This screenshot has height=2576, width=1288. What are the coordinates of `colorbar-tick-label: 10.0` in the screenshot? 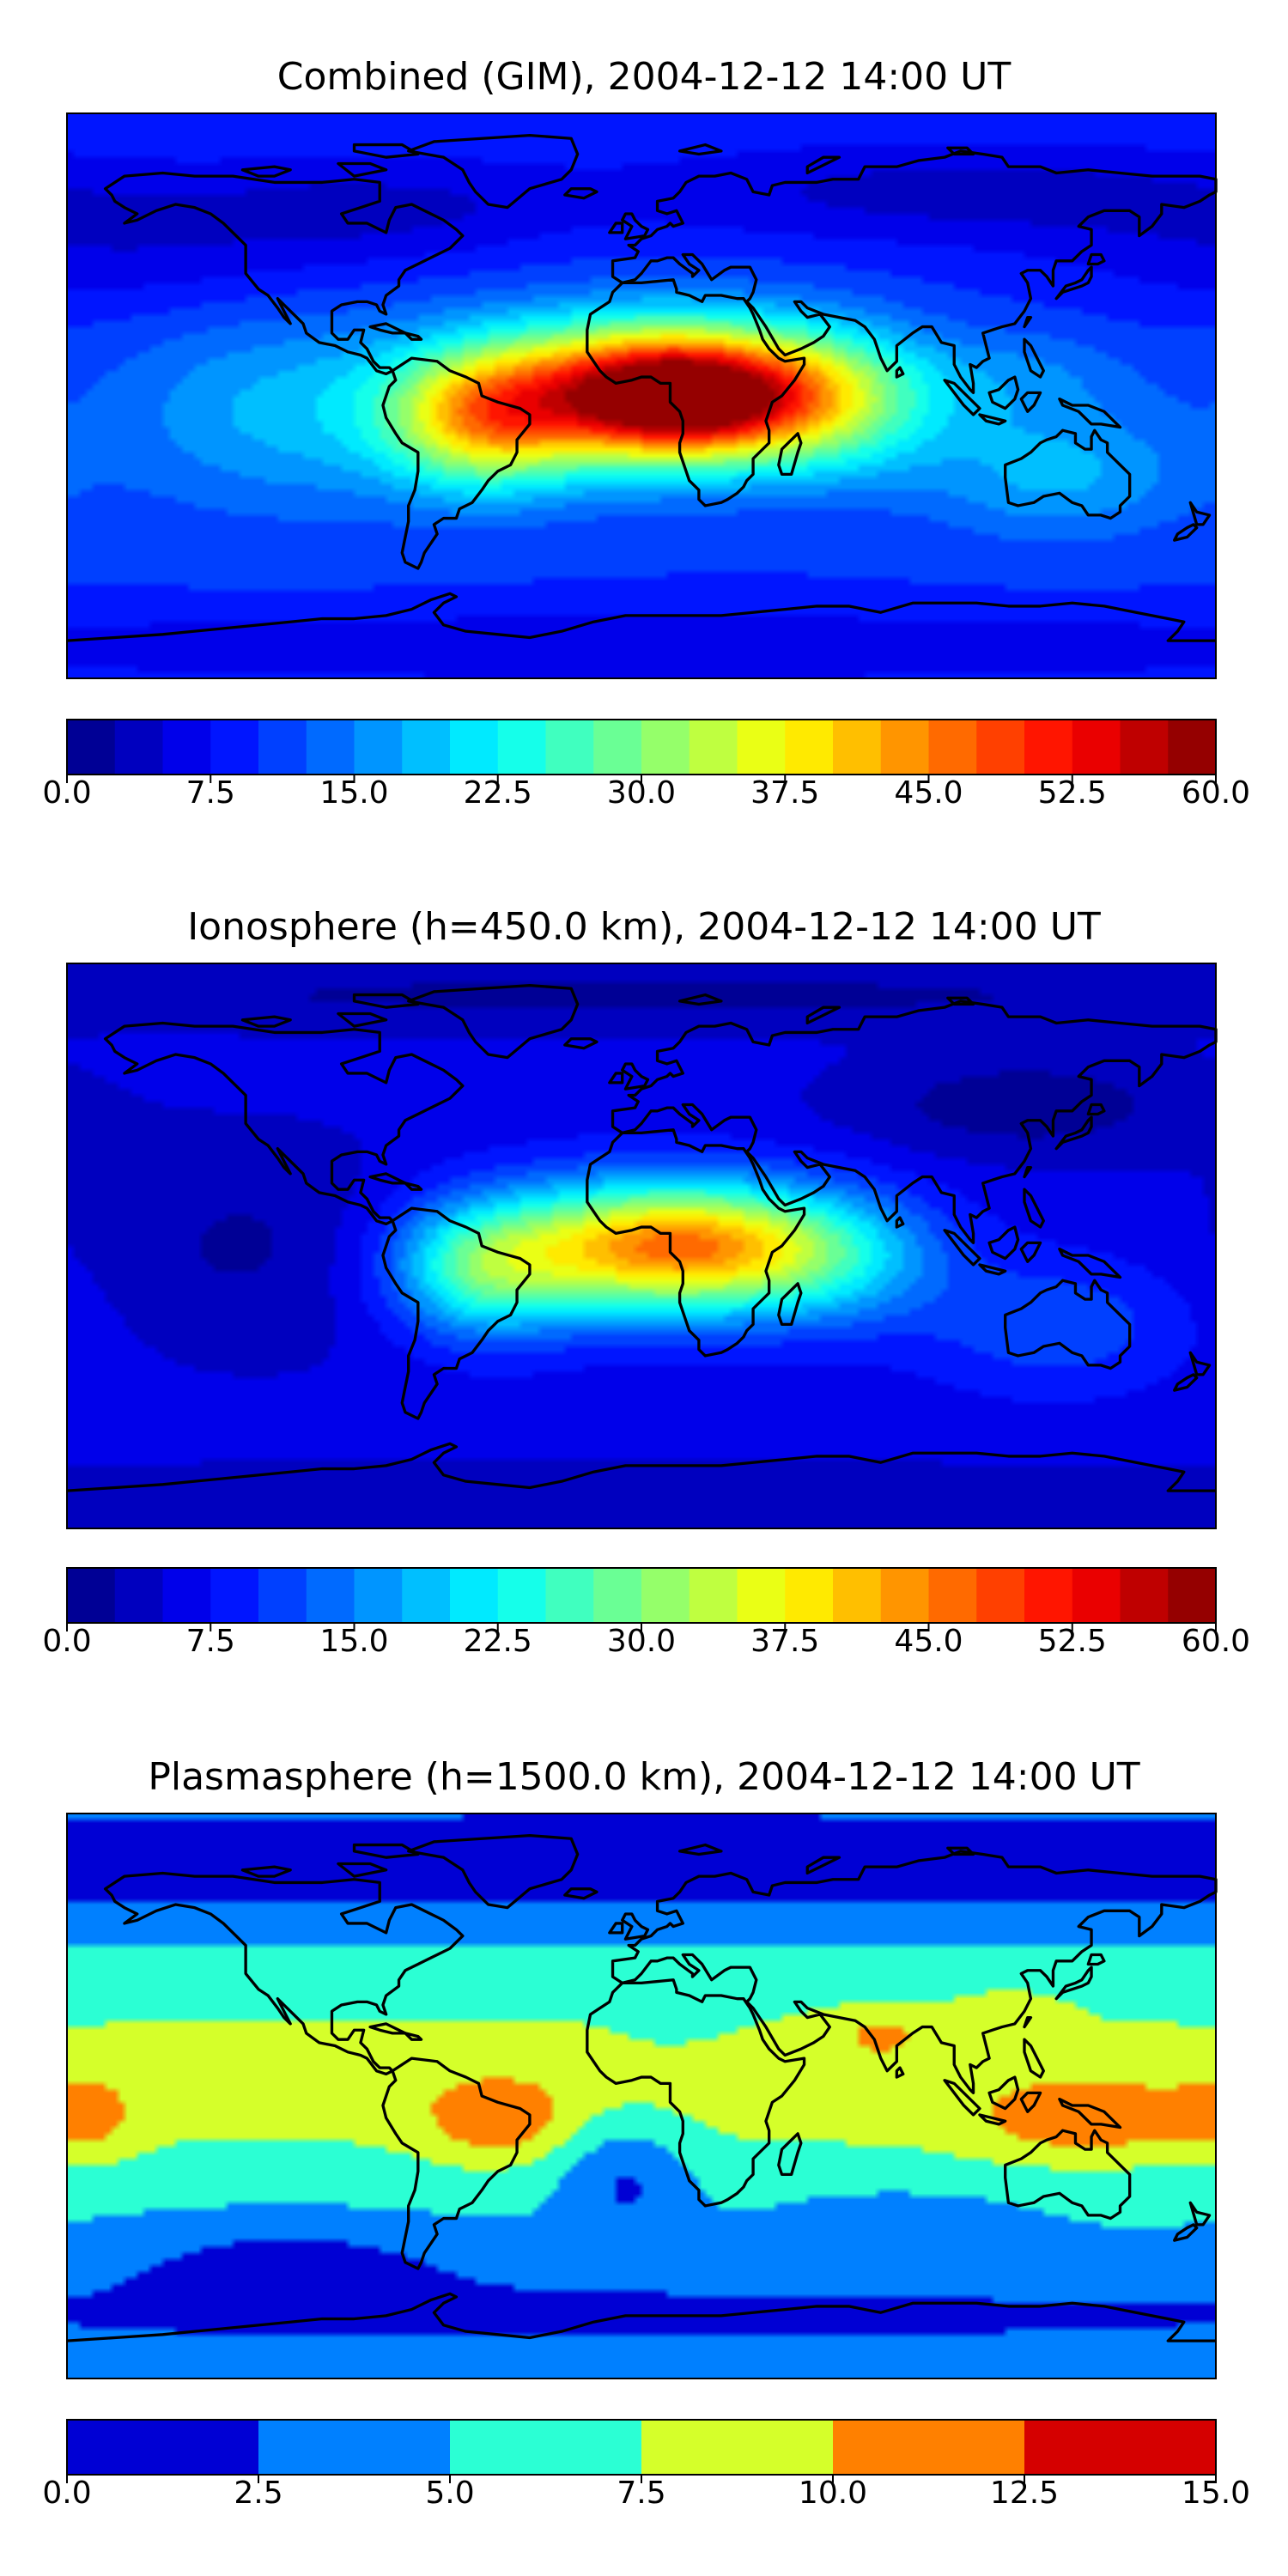 It's located at (833, 2493).